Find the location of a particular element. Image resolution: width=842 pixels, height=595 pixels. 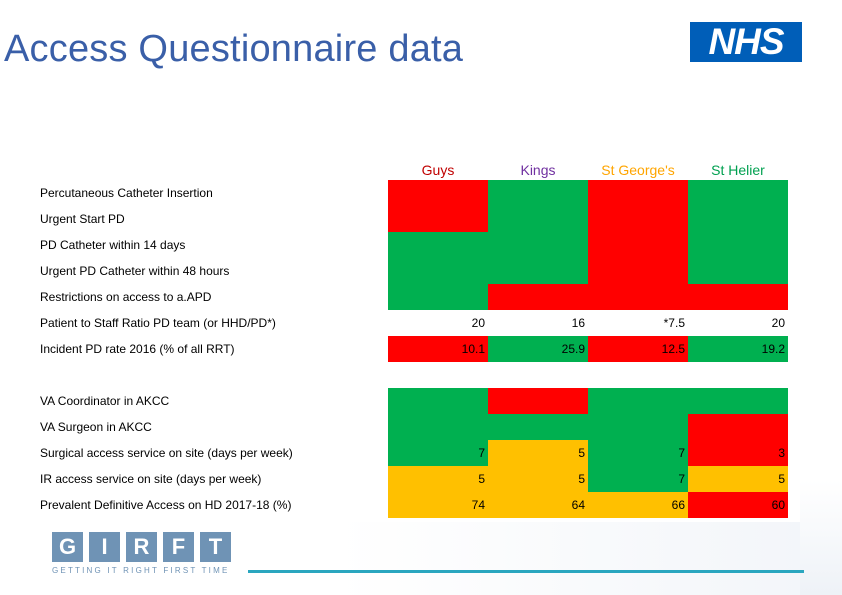

column-header-1: Guys is located at coordinates (438, 170).